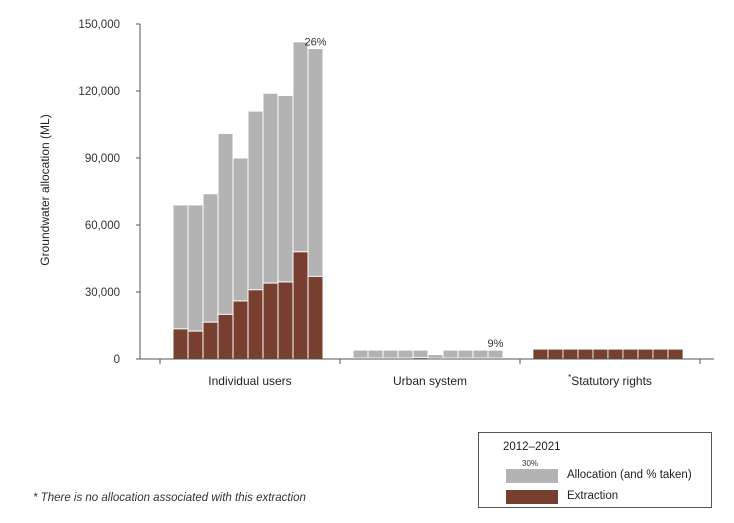 The image size is (734, 523). Describe the element at coordinates (102, 159) in the screenshot. I see `y-tick-label: 90,000` at that location.